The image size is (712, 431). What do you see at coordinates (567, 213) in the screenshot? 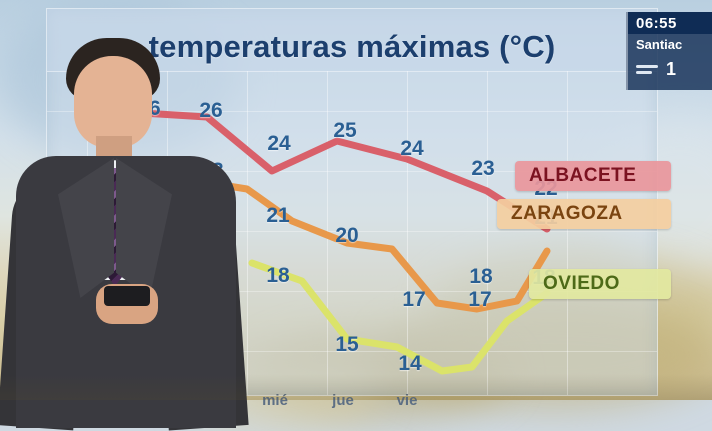
I see `legend-label-zaragoza: ZARAGOZA` at bounding box center [567, 213].